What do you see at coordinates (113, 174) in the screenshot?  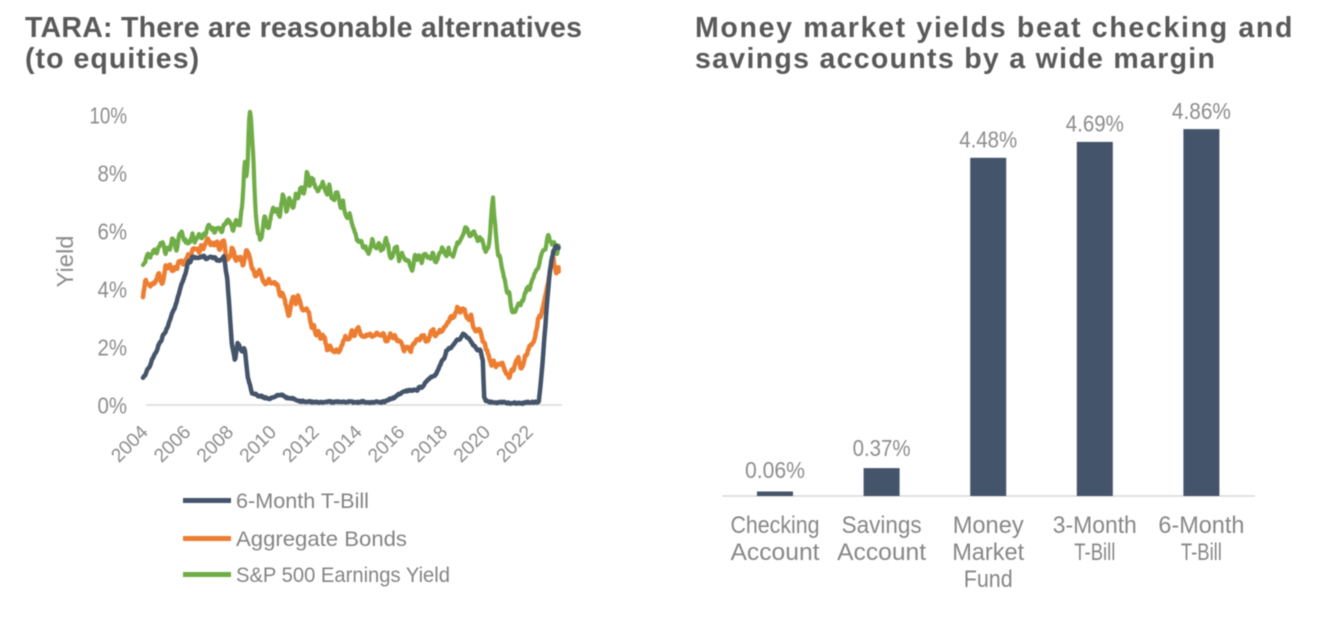 I see `svg-text: 8%` at bounding box center [113, 174].